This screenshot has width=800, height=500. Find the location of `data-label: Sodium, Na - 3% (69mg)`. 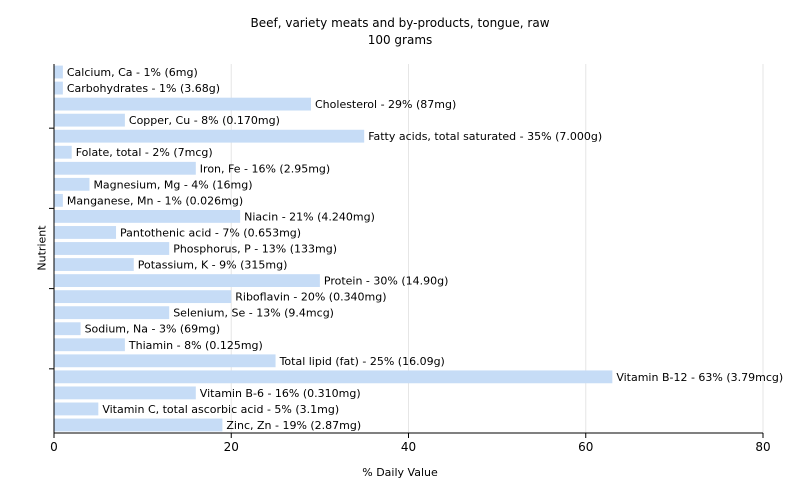

data-label: Sodium, Na - 3% (69mg) is located at coordinates (153, 329).